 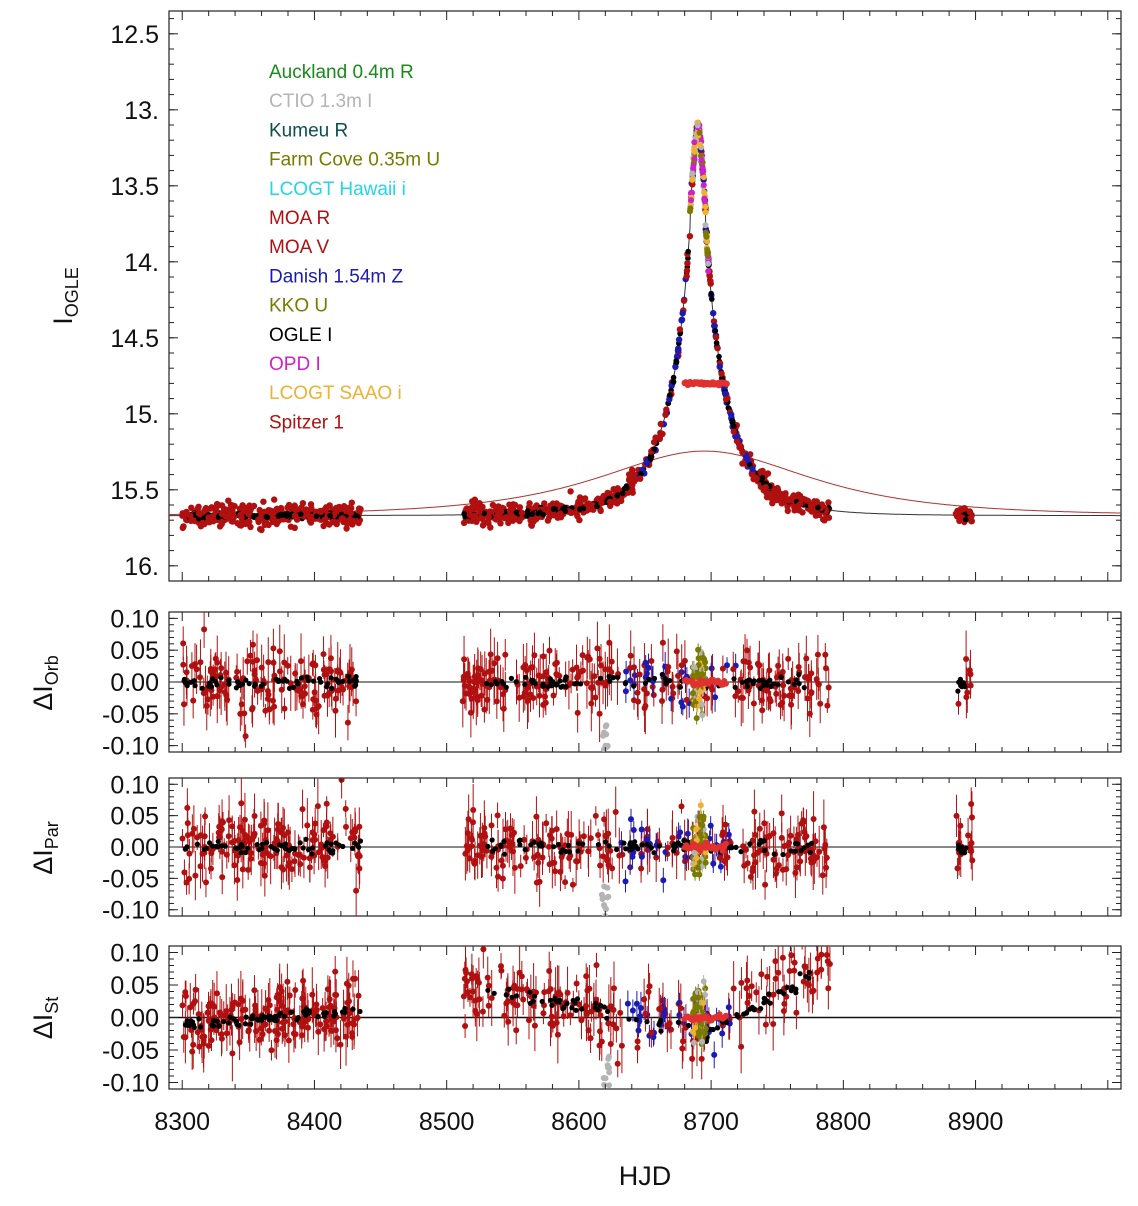 What do you see at coordinates (700, 144) in the screenshot?
I see `peak-data-point` at bounding box center [700, 144].